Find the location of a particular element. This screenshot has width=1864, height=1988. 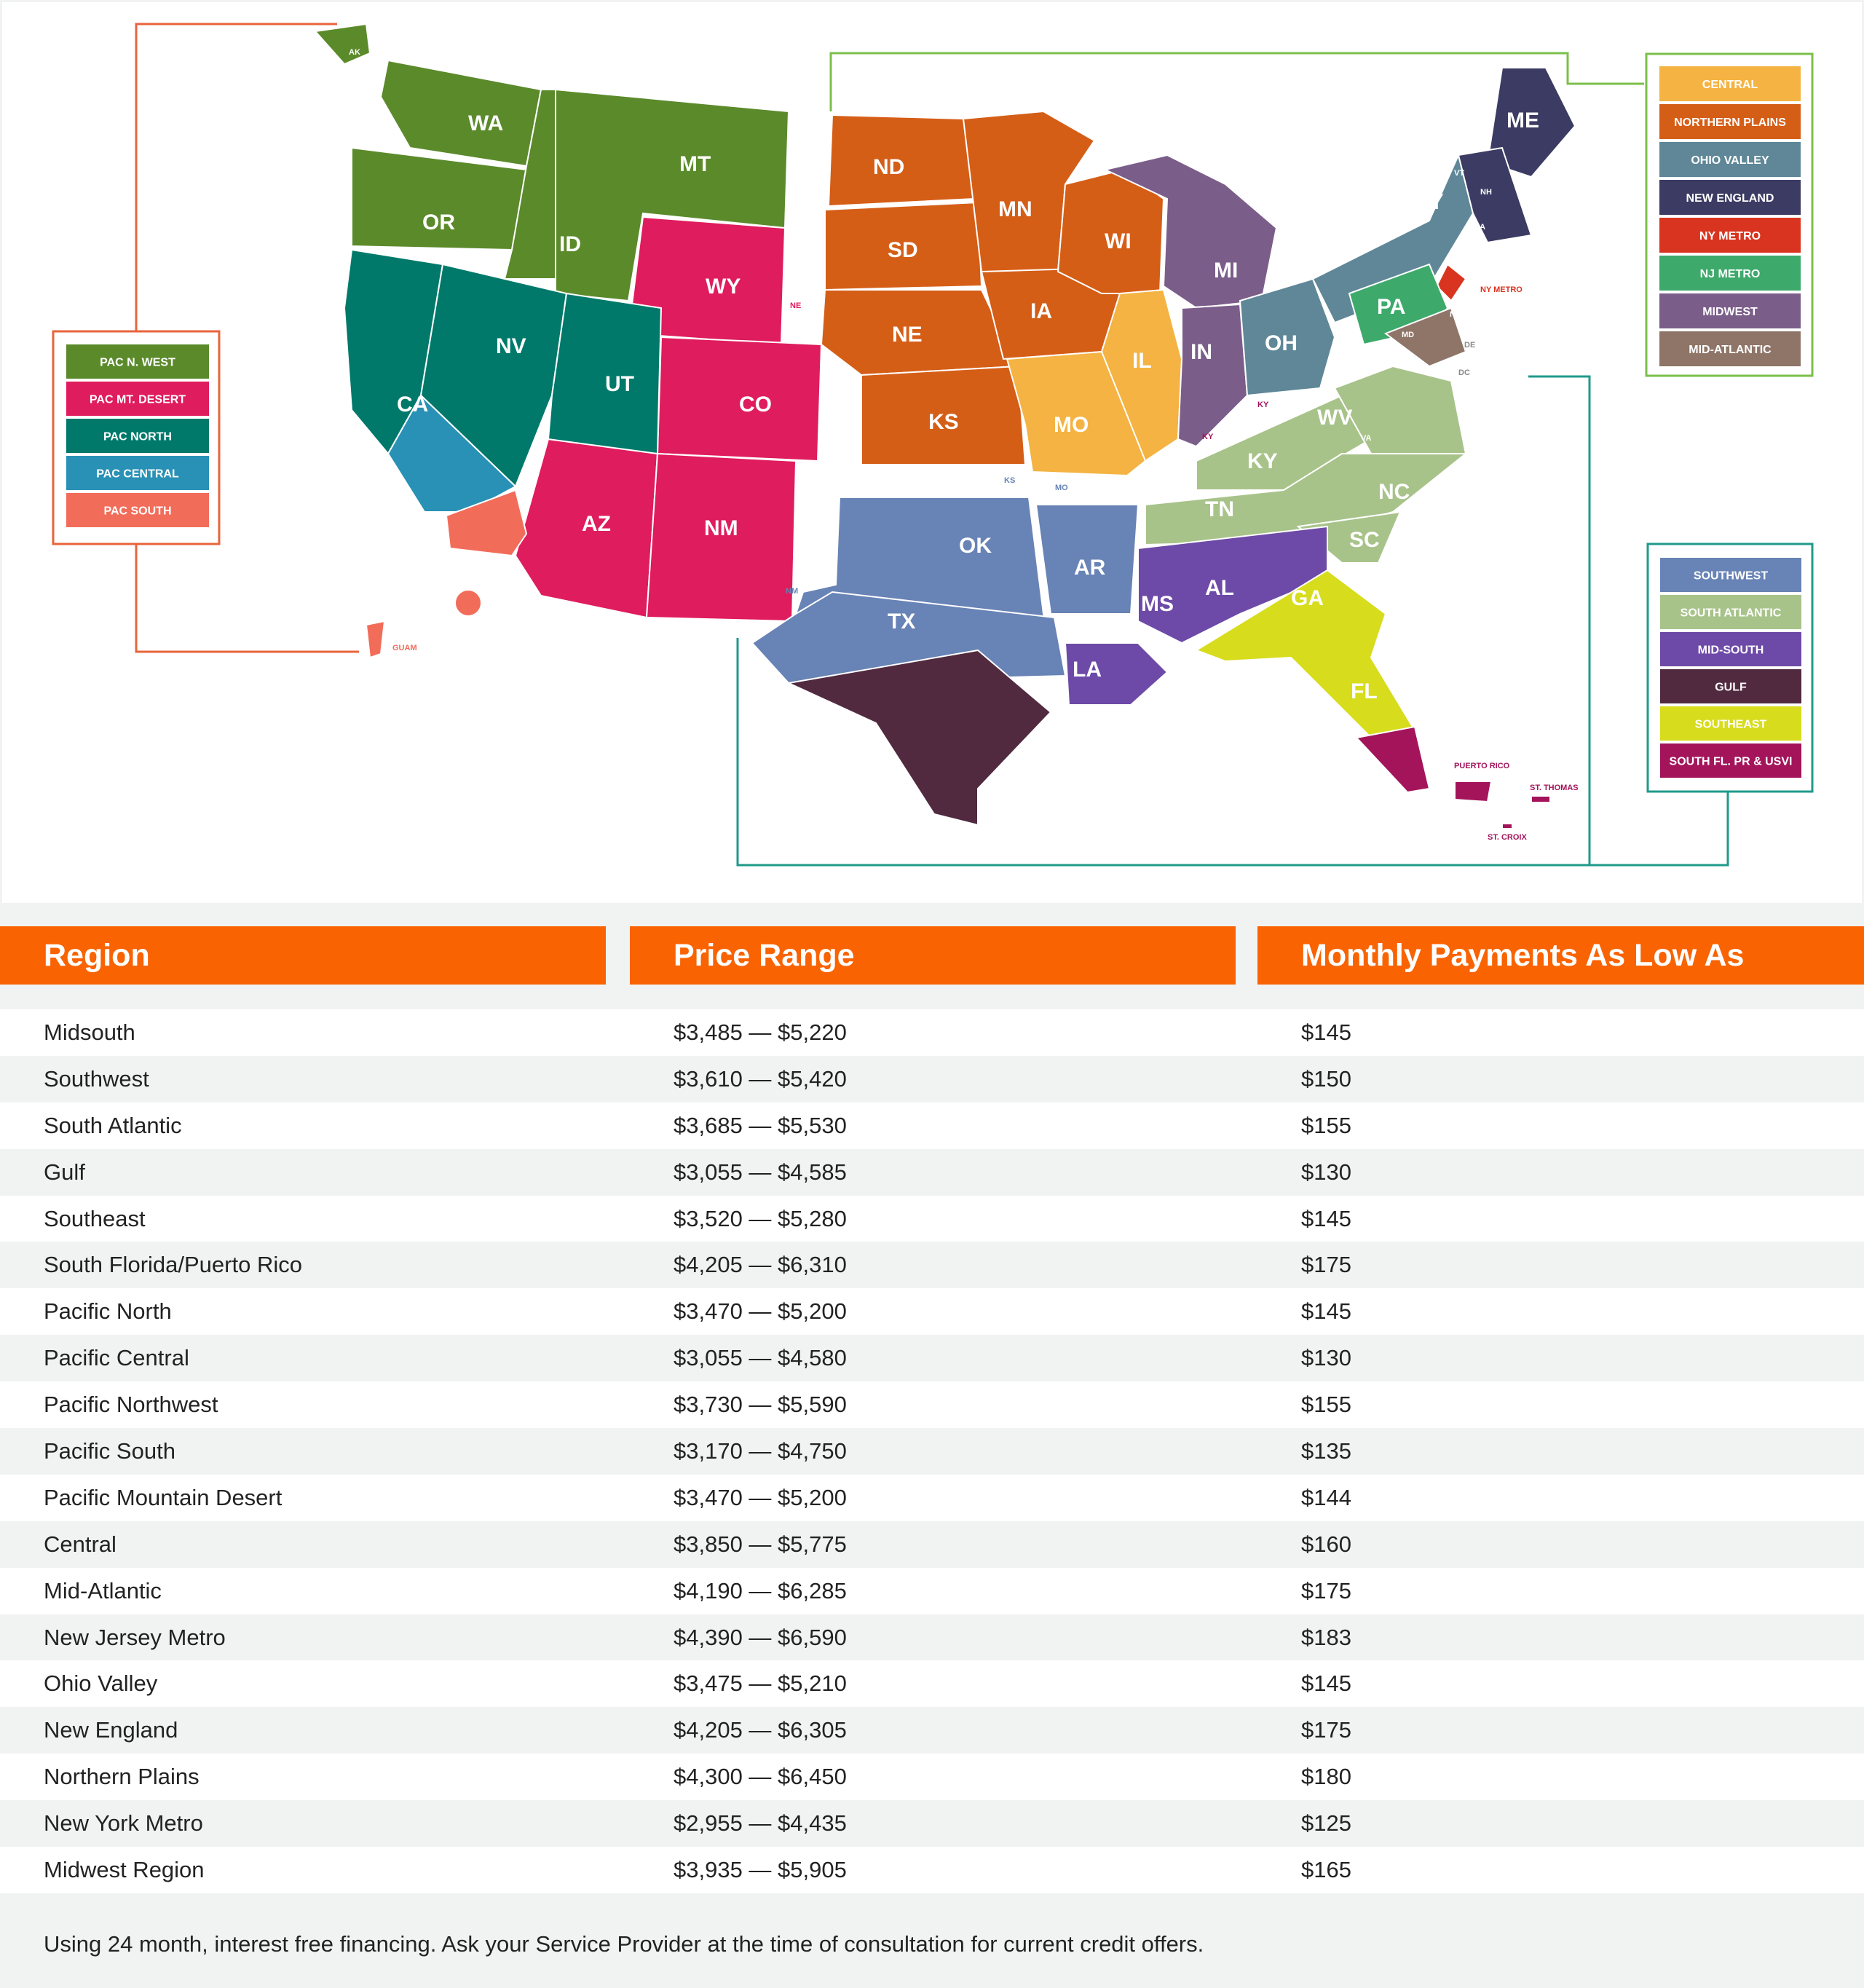

table-row: South Atlantic $3,685 — $5,530 $155 is located at coordinates (932, 1125).